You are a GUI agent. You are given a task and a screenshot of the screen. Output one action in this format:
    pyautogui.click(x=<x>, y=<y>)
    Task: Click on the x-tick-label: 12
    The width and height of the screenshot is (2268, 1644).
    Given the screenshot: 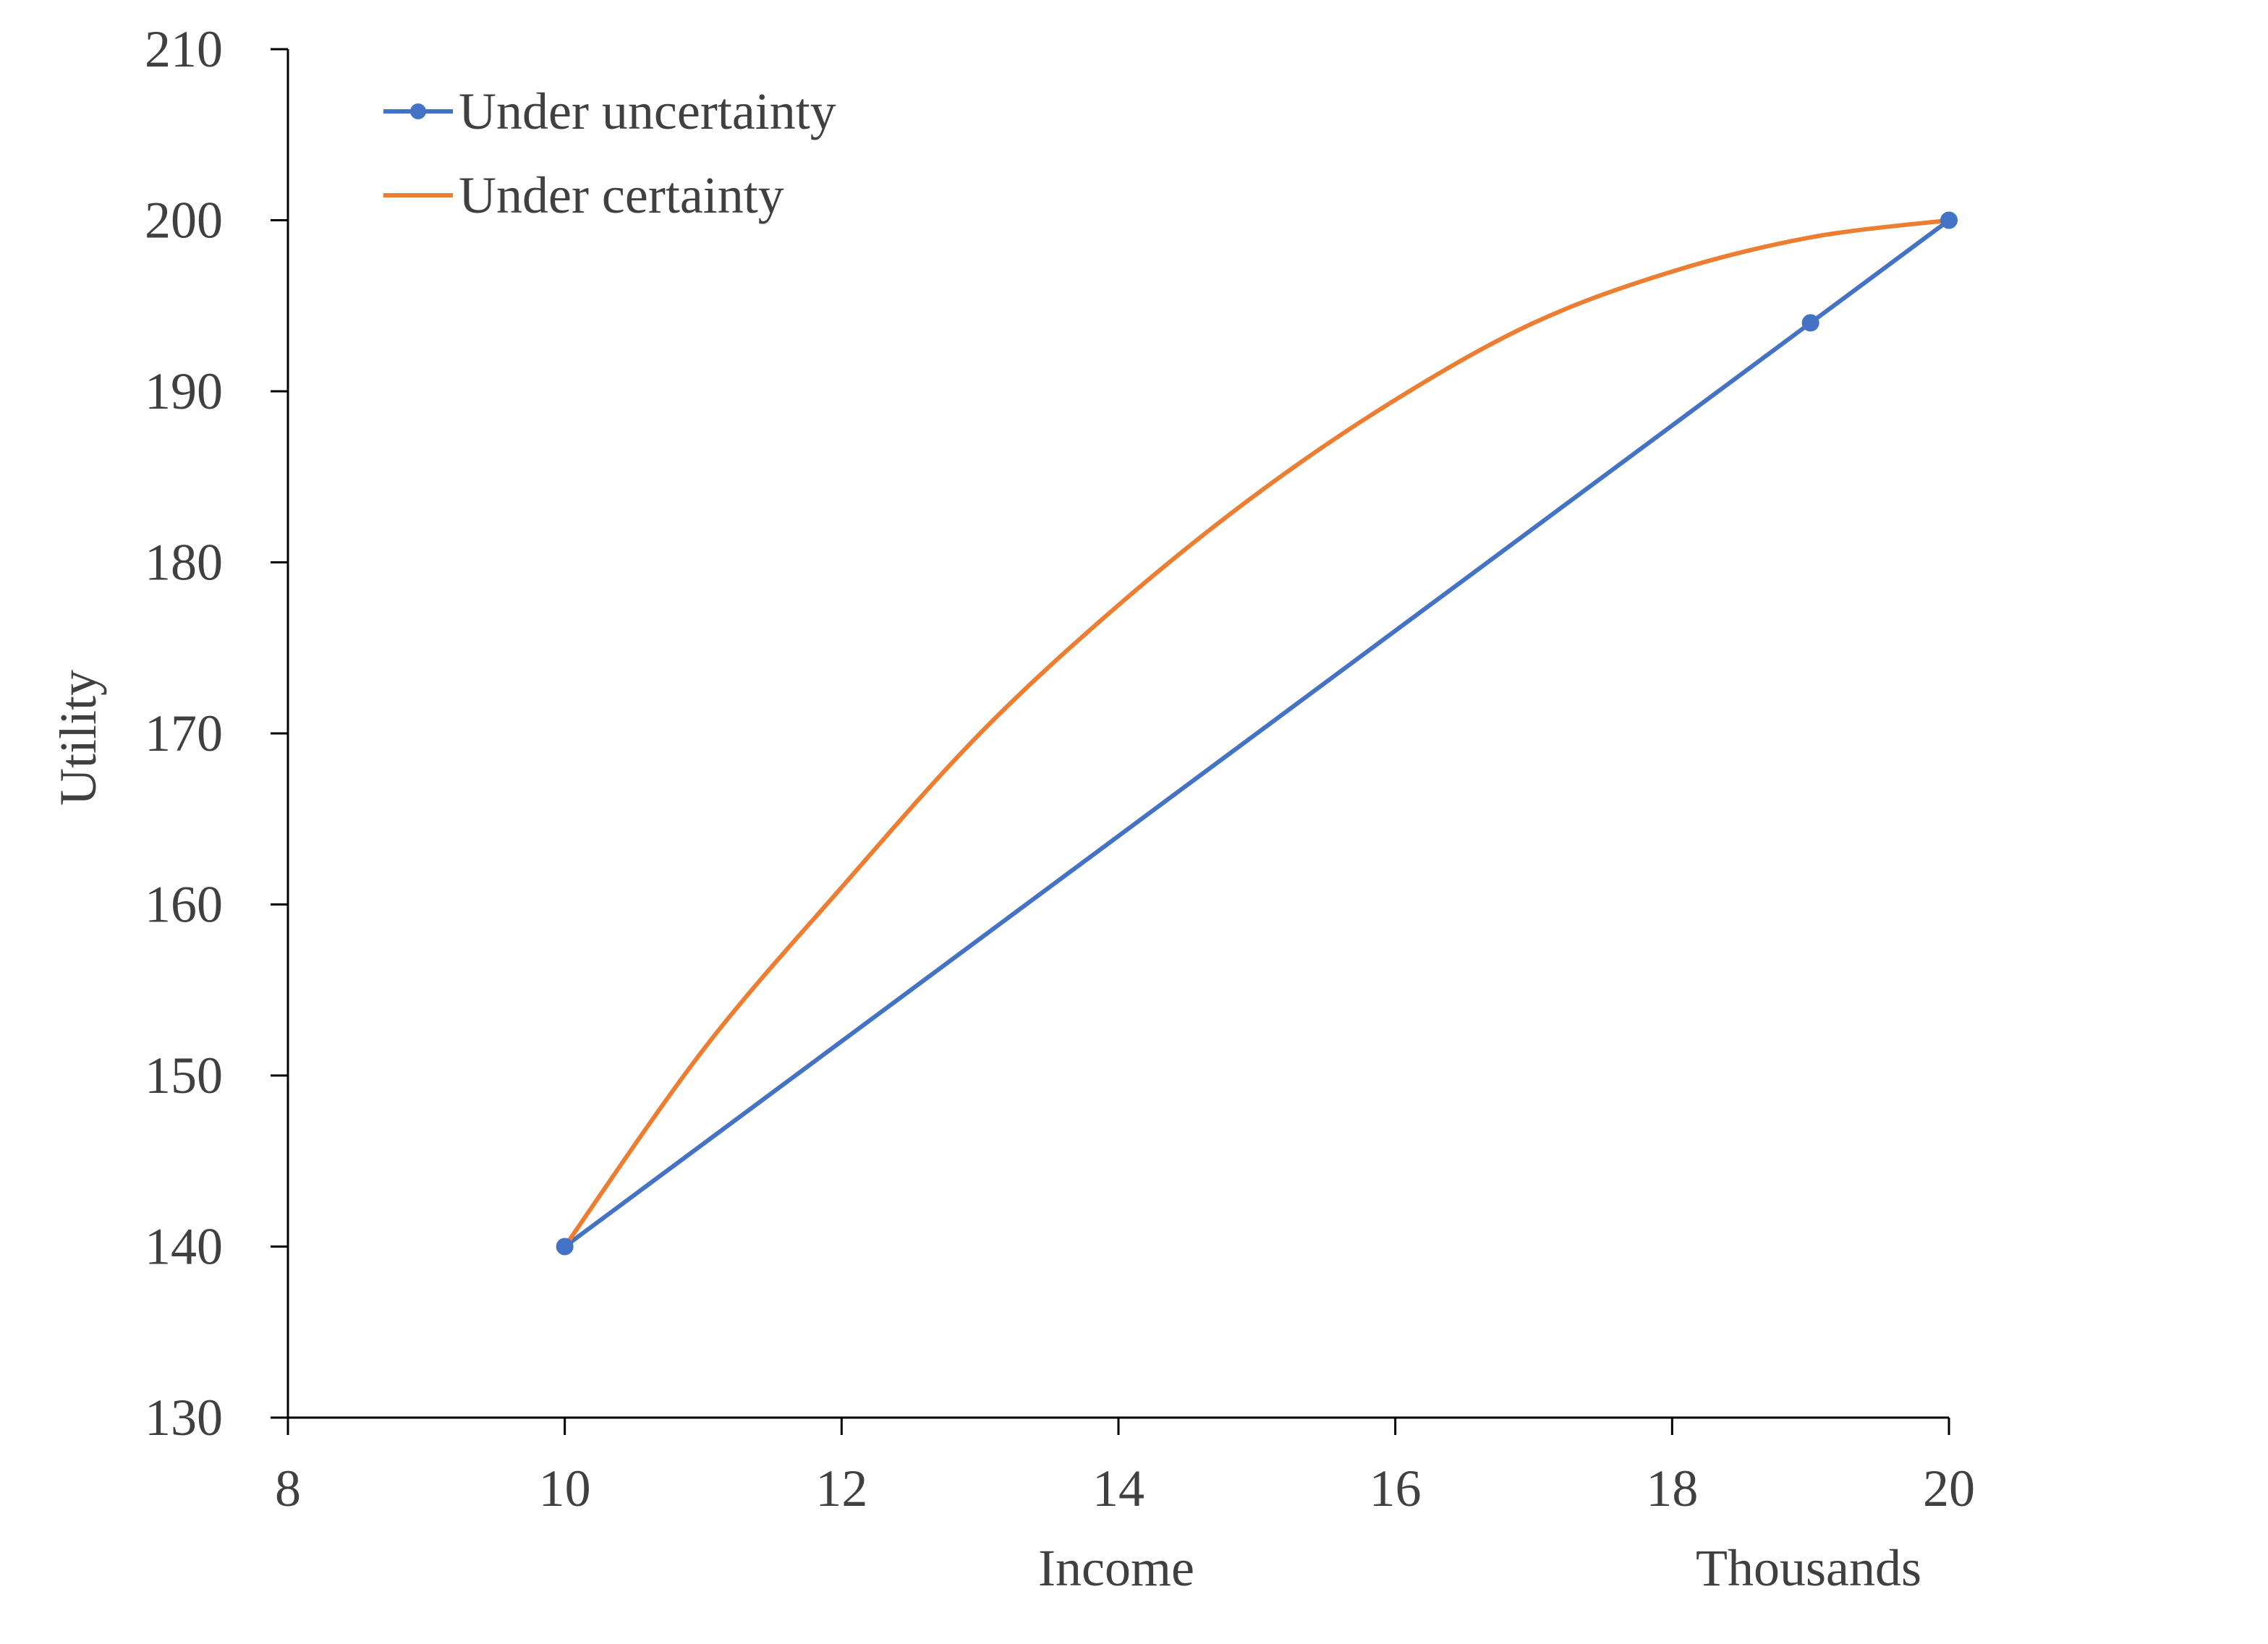 What is the action you would take?
    pyautogui.click(x=841, y=1488)
    